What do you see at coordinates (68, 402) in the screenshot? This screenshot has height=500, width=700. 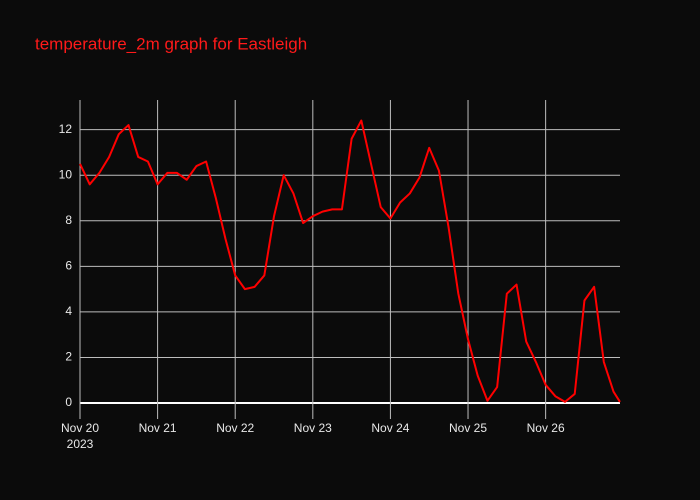 I see `y-tick-label: 0` at bounding box center [68, 402].